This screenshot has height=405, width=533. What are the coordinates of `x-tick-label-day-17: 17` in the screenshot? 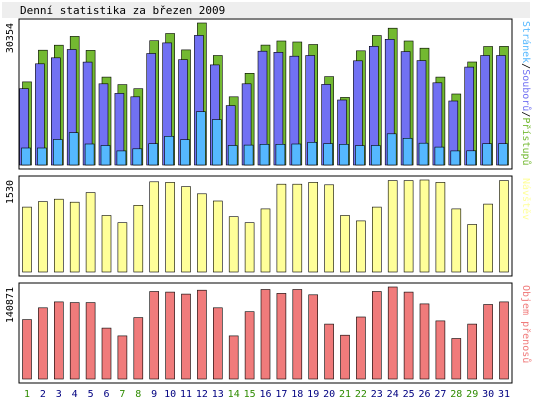 It's located at (281, 394).